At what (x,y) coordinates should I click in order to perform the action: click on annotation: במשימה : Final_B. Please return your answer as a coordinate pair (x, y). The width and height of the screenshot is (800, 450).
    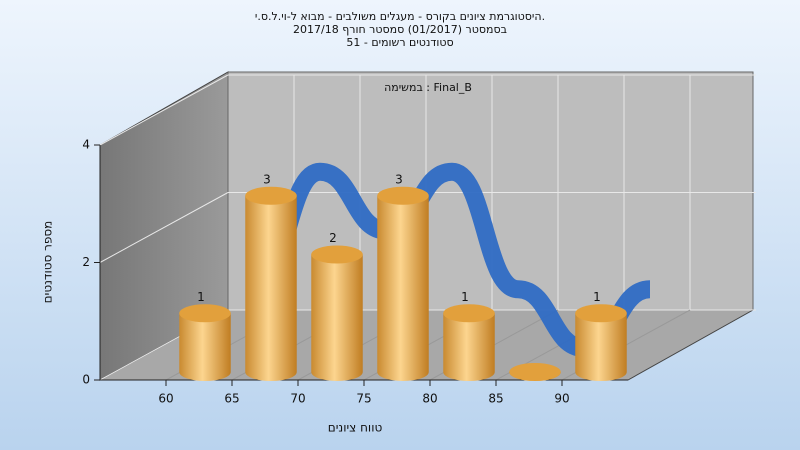
    Looking at the image, I should click on (428, 87).